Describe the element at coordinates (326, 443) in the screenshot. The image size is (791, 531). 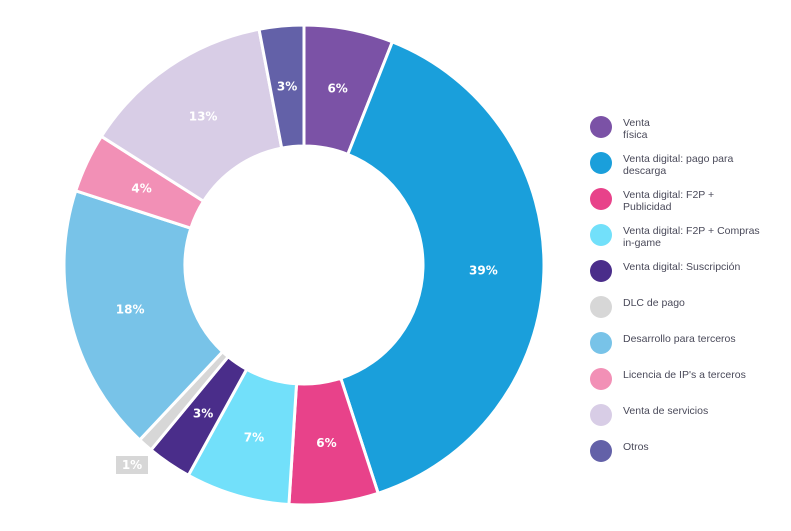
I see `slice-label-2: 6%` at that location.